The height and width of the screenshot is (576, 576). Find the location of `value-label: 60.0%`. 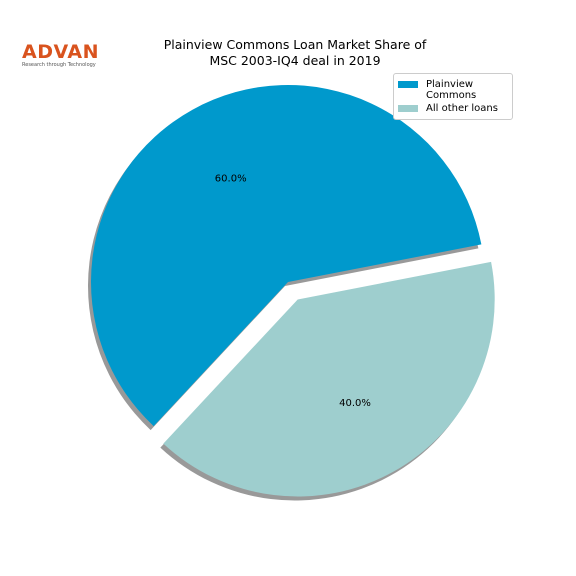

value-label: 60.0% is located at coordinates (231, 179).